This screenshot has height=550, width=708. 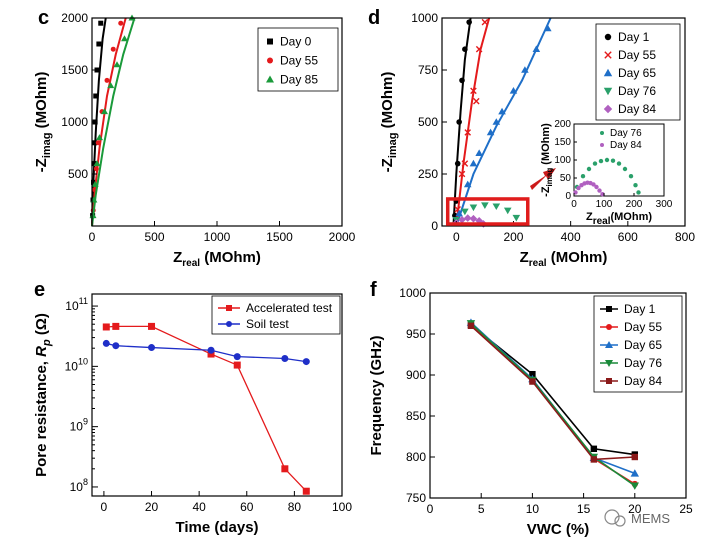 I want to click on panel-e-letter: e, so click(x=39, y=290).